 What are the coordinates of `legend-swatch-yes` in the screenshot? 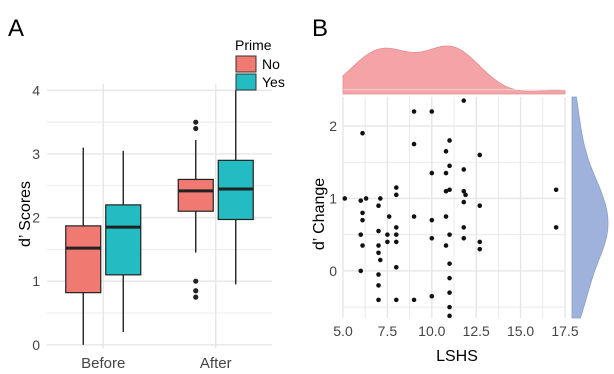 It's located at (246, 82).